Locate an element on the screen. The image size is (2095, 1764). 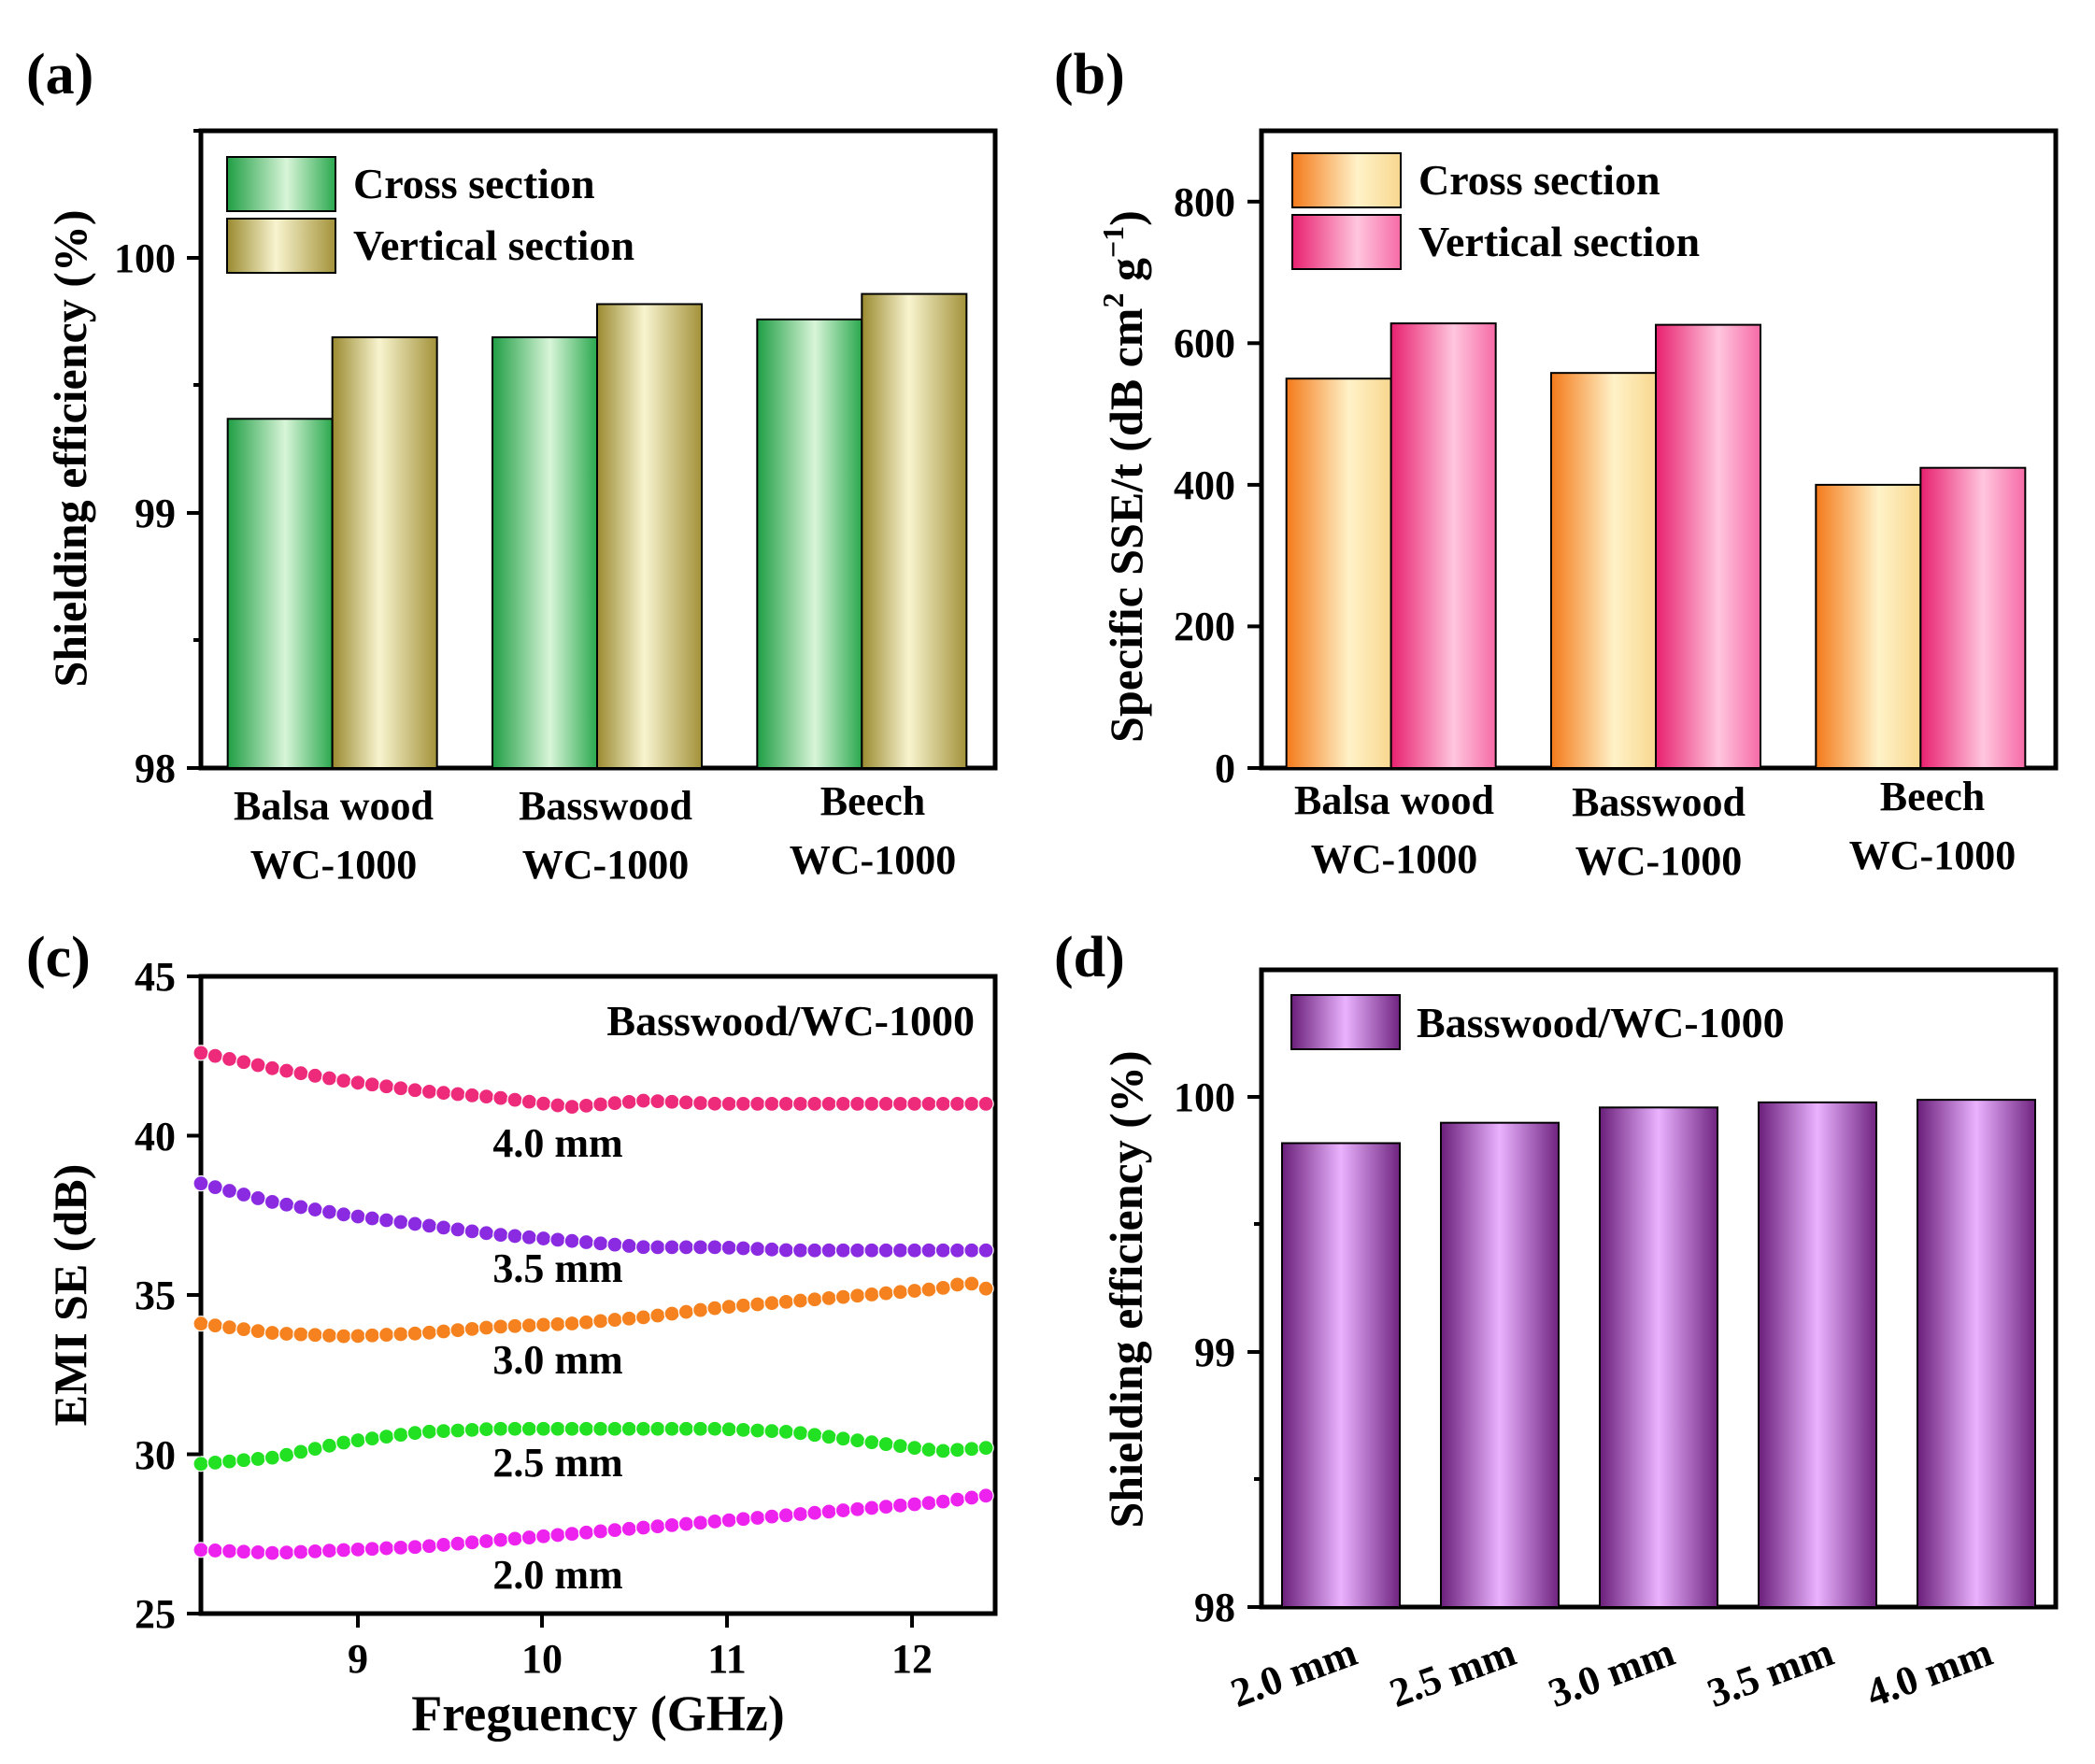
panel-c-label: (c) is located at coordinates (58, 957).